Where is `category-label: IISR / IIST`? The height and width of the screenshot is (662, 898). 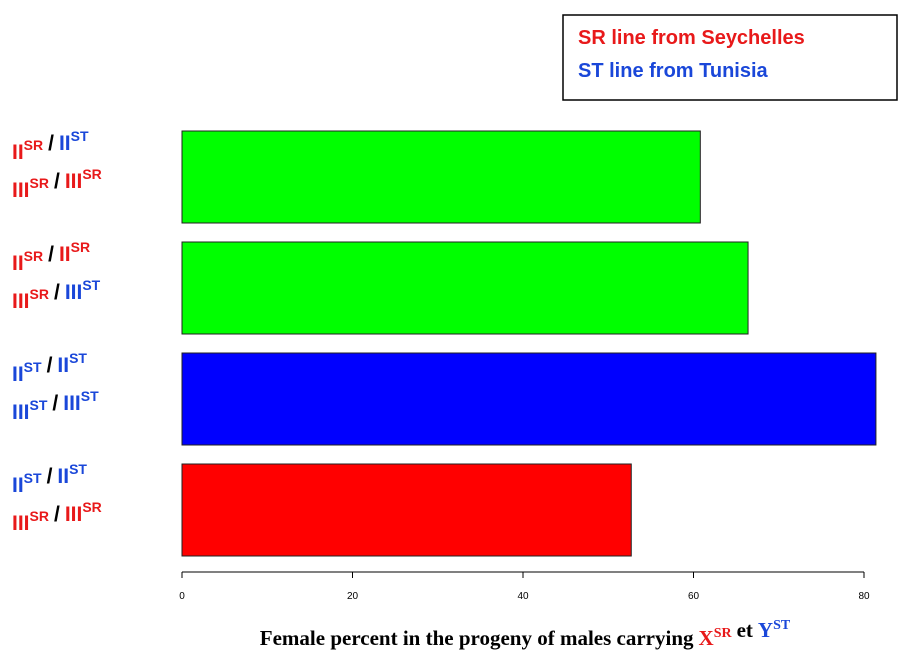 category-label: IISR / IIST is located at coordinates (50, 146).